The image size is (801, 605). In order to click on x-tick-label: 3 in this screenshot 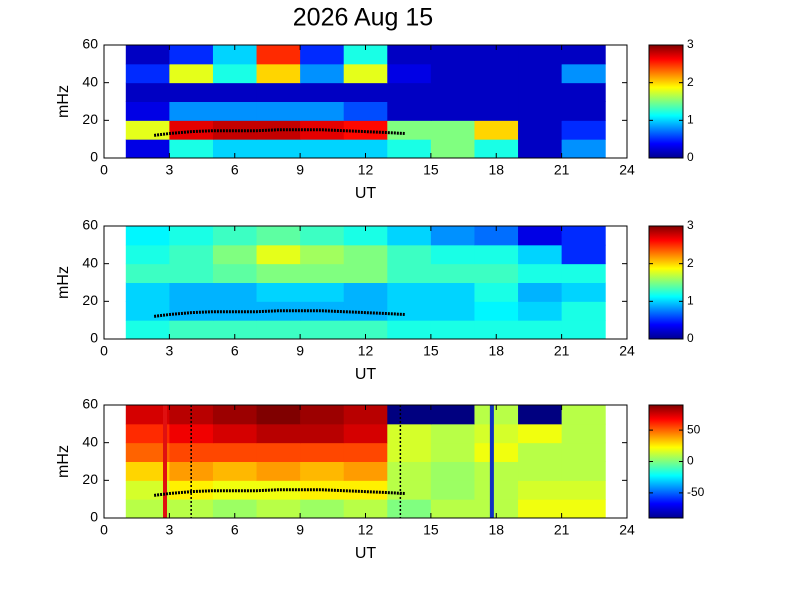, I will do `click(169, 170)`.